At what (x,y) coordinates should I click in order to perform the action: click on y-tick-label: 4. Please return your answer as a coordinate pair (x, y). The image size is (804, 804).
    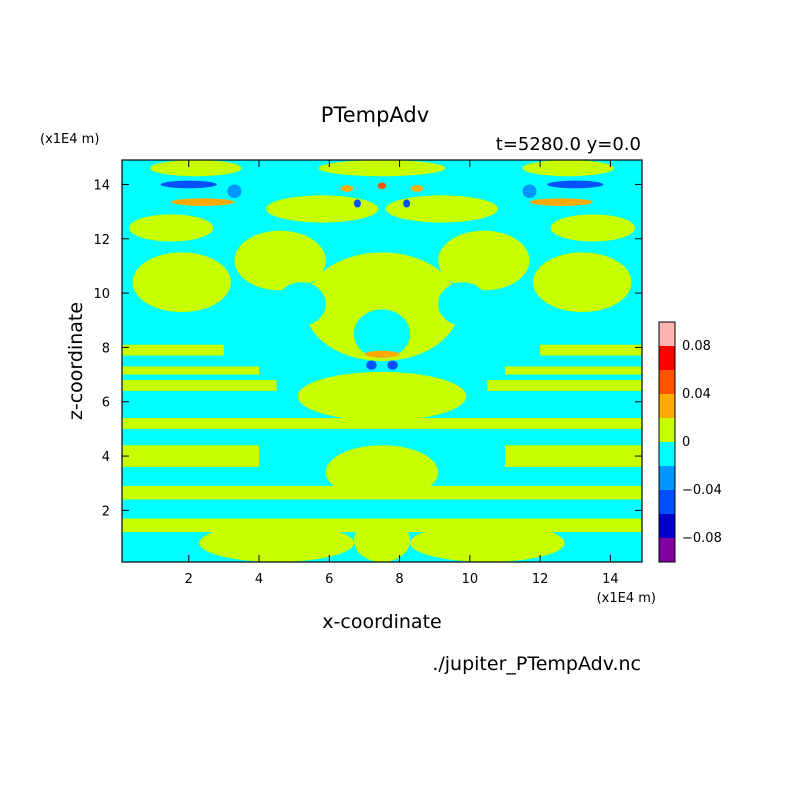
    Looking at the image, I should click on (106, 457).